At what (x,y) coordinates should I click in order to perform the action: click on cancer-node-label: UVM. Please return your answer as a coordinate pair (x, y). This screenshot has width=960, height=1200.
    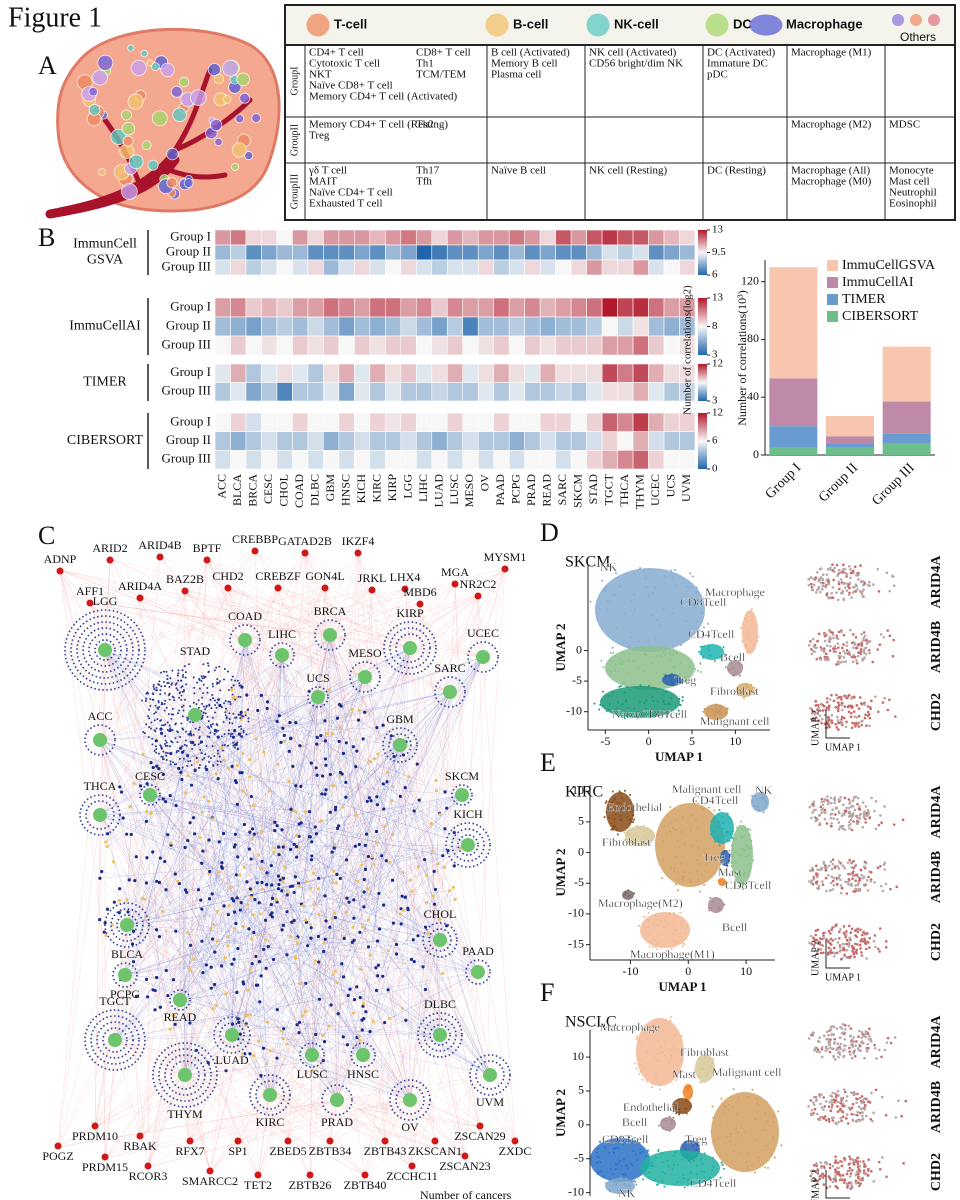
    Looking at the image, I should click on (490, 1102).